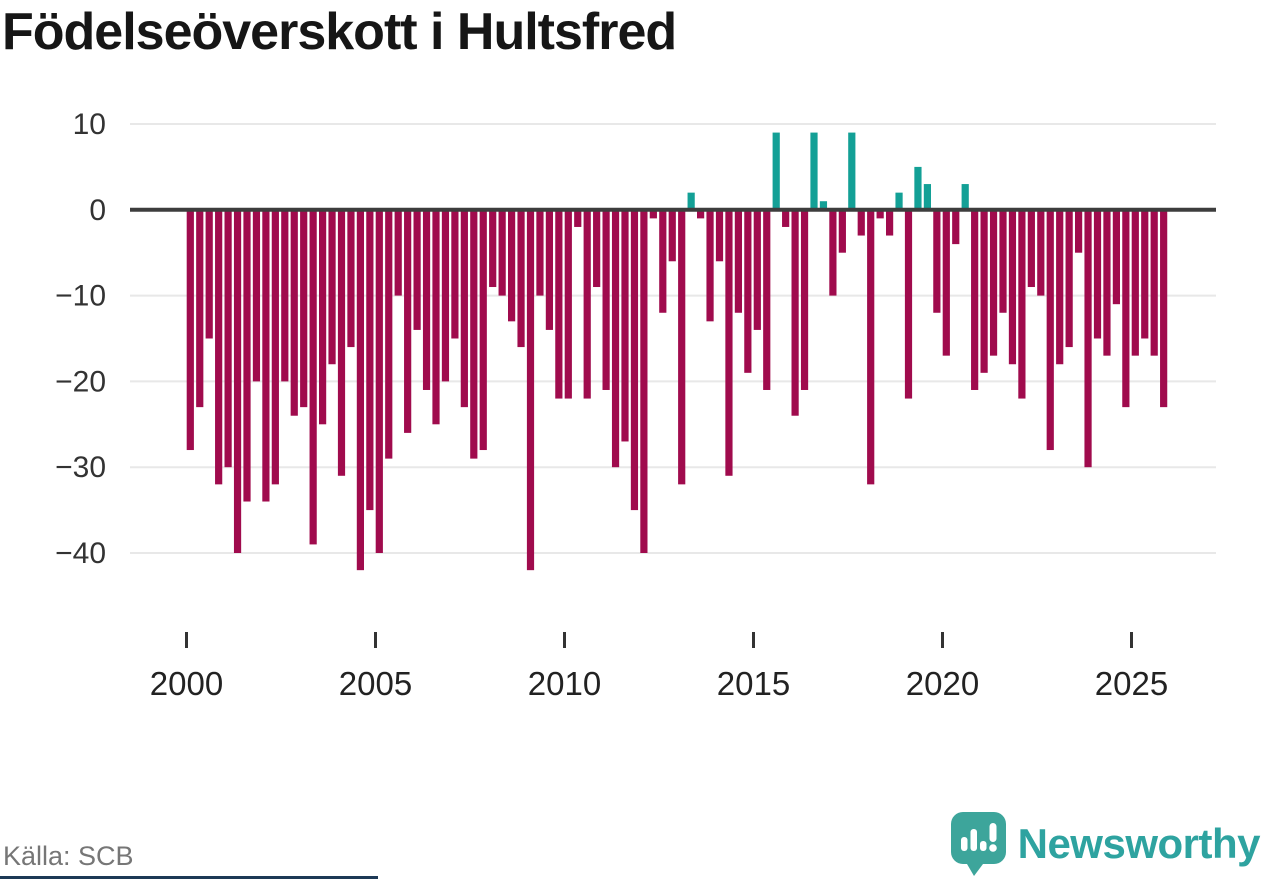  What do you see at coordinates (521, 278) in the screenshot?
I see `bar-2008-q4` at bounding box center [521, 278].